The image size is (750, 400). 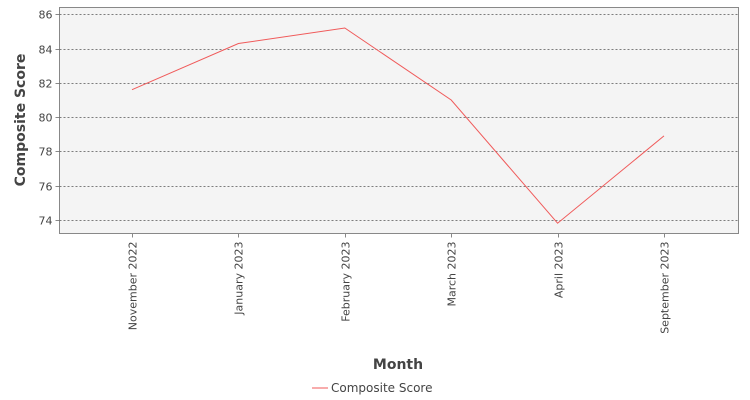 I want to click on y-tick-label: 82, so click(x=46, y=84).